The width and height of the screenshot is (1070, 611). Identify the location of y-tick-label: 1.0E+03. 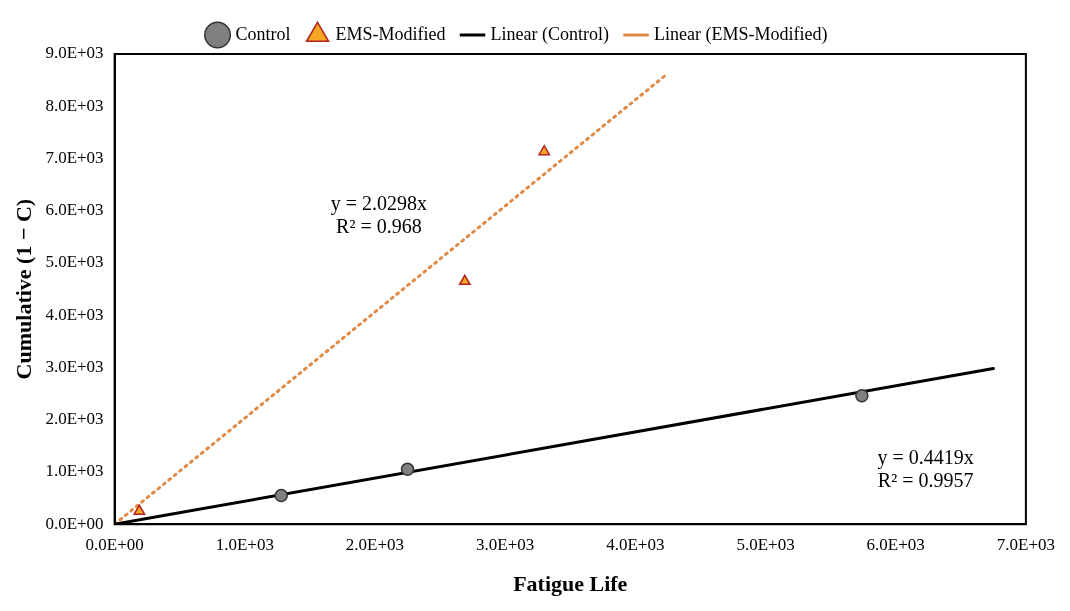
(74, 471).